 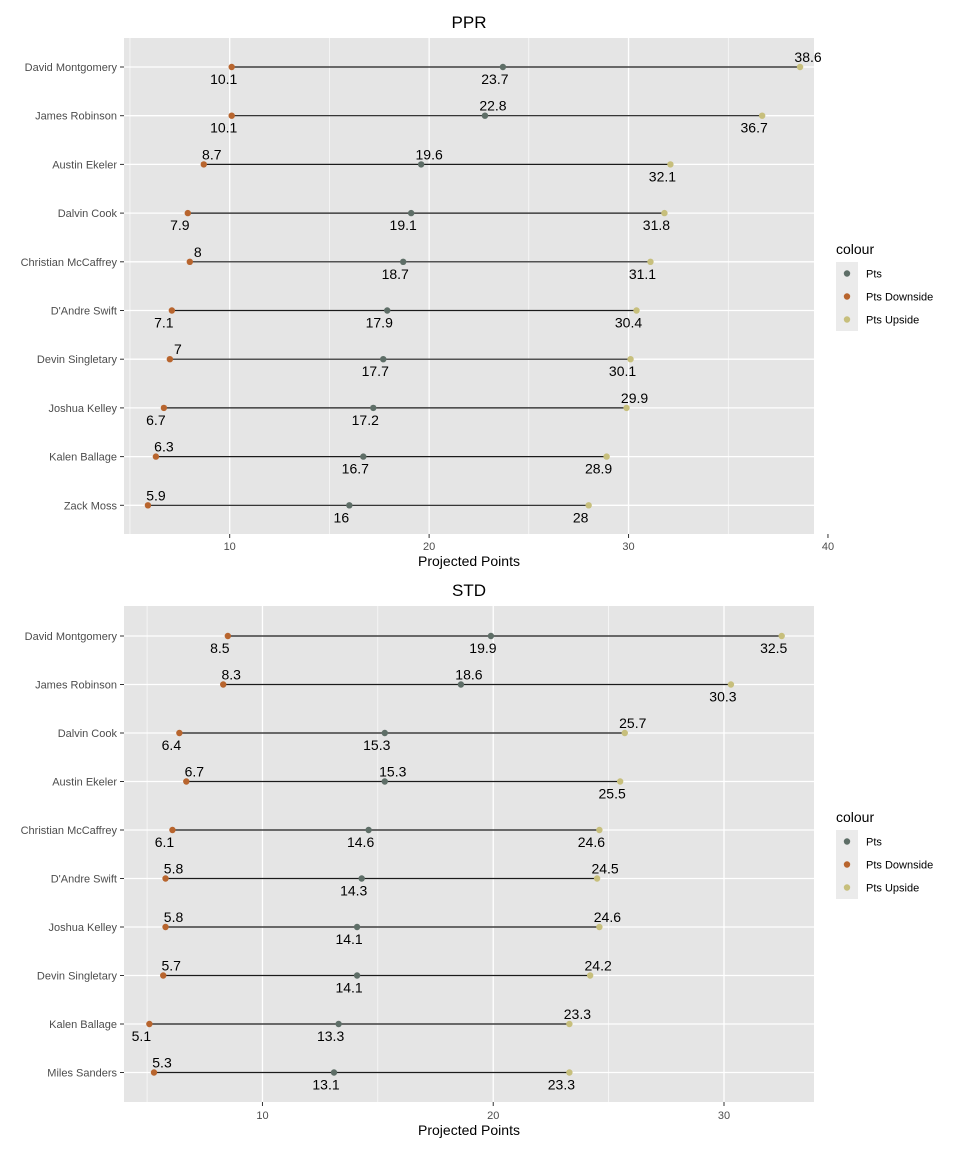 What do you see at coordinates (91, 506) in the screenshot?
I see `y-tick-label: Zack Moss` at bounding box center [91, 506].